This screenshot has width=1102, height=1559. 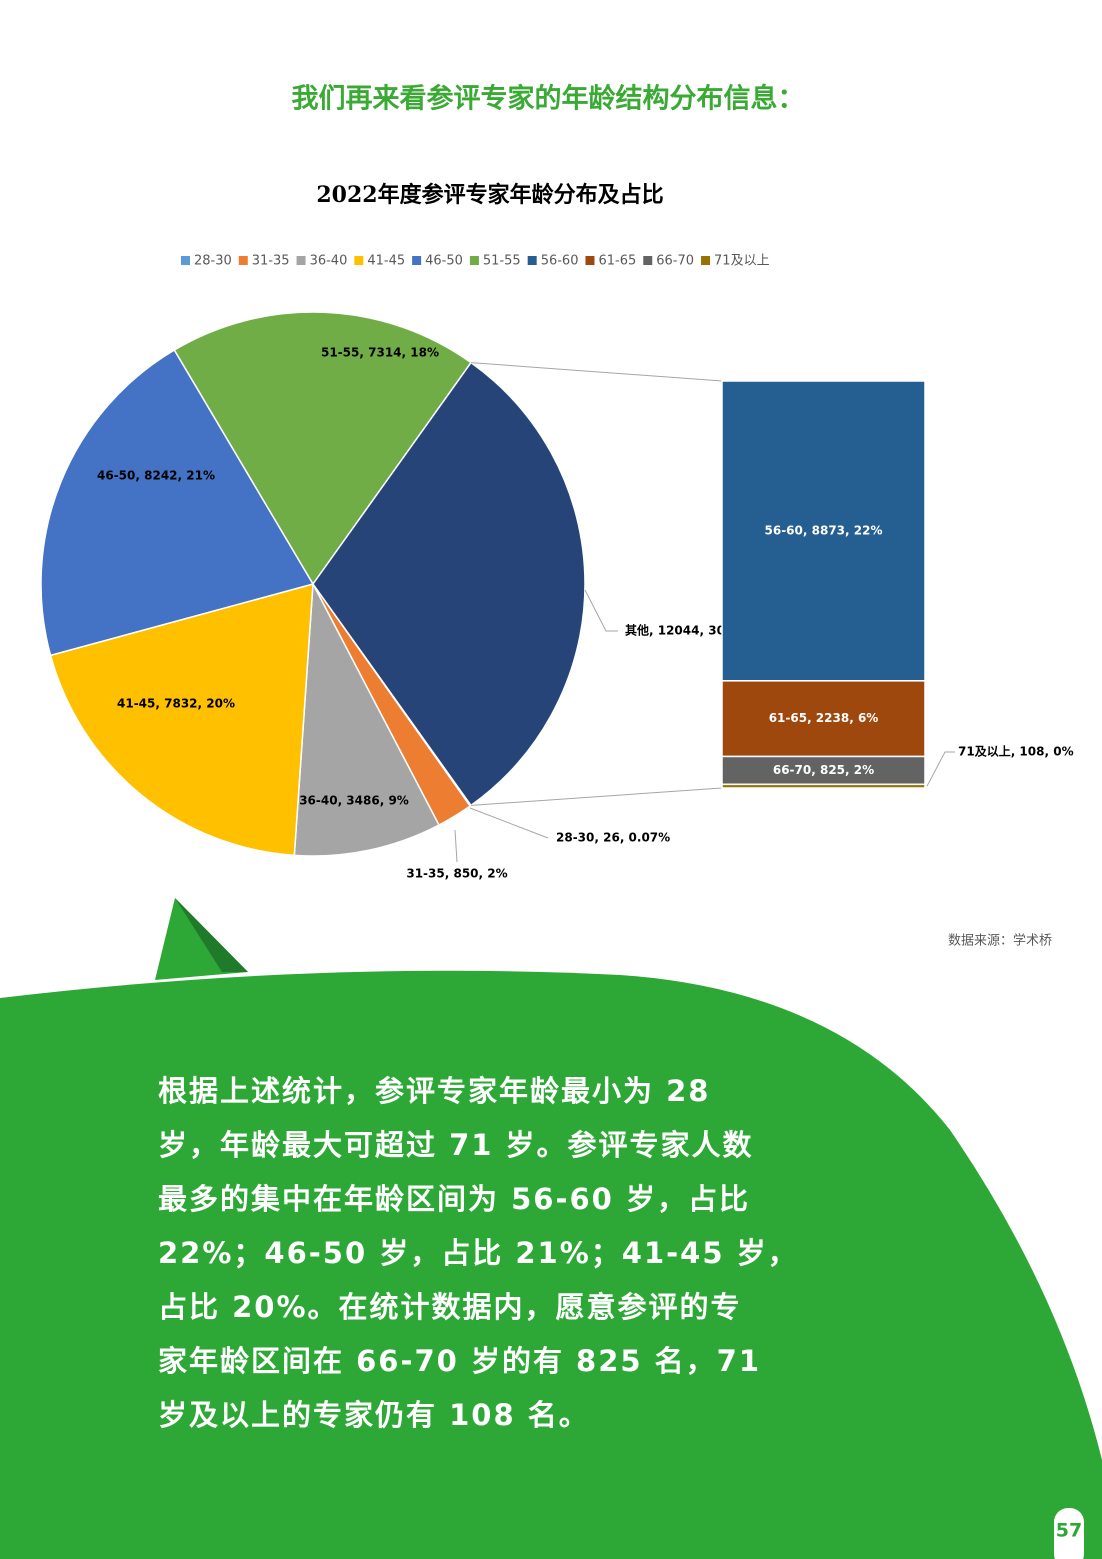 I want to click on bubble-fold, so click(x=211, y=935).